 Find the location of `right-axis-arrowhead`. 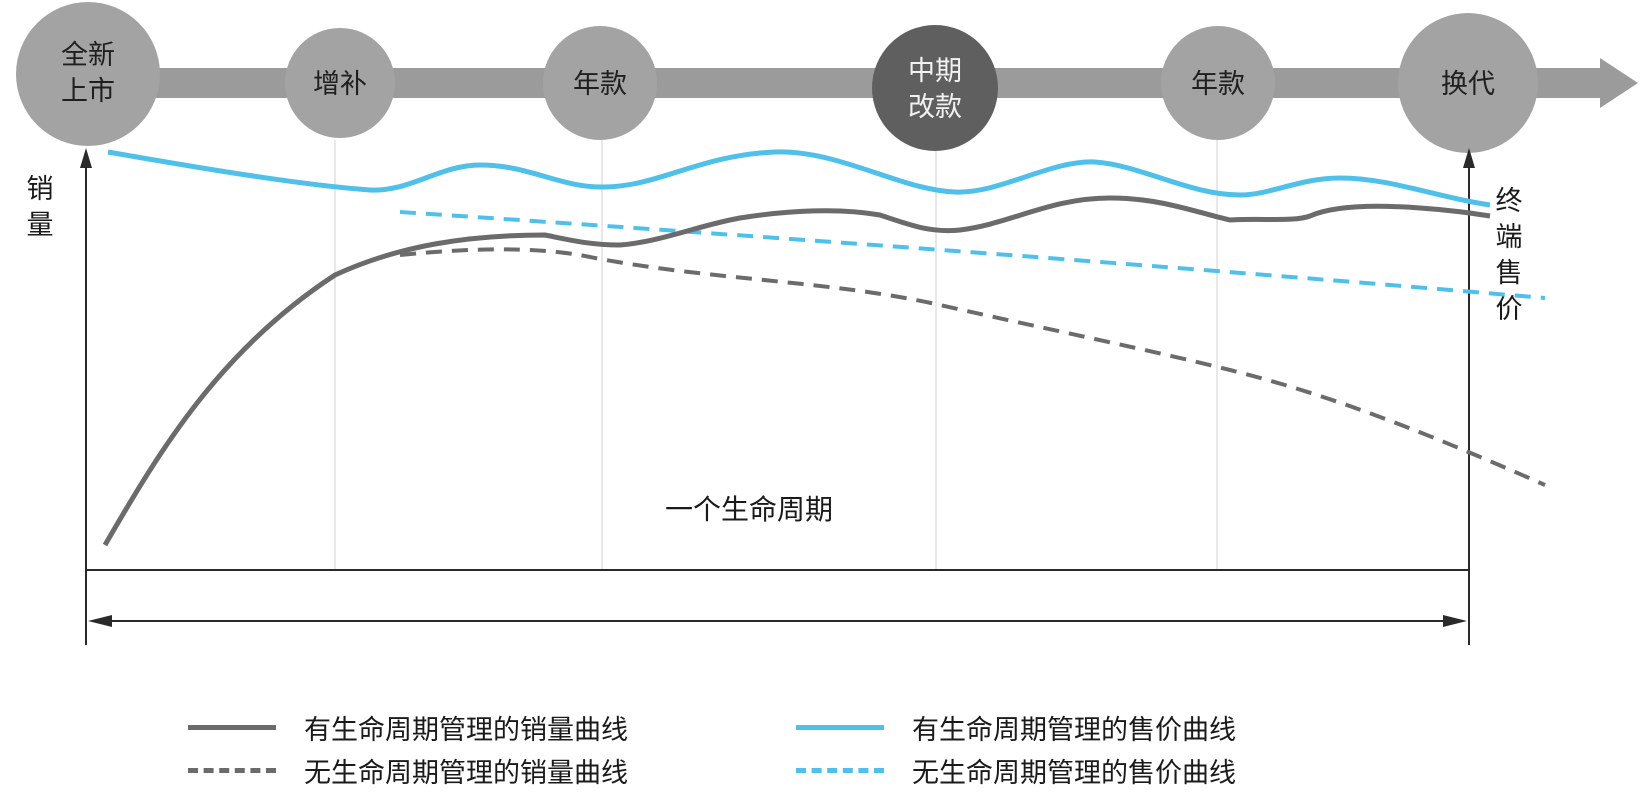

right-axis-arrowhead is located at coordinates (1469, 158).